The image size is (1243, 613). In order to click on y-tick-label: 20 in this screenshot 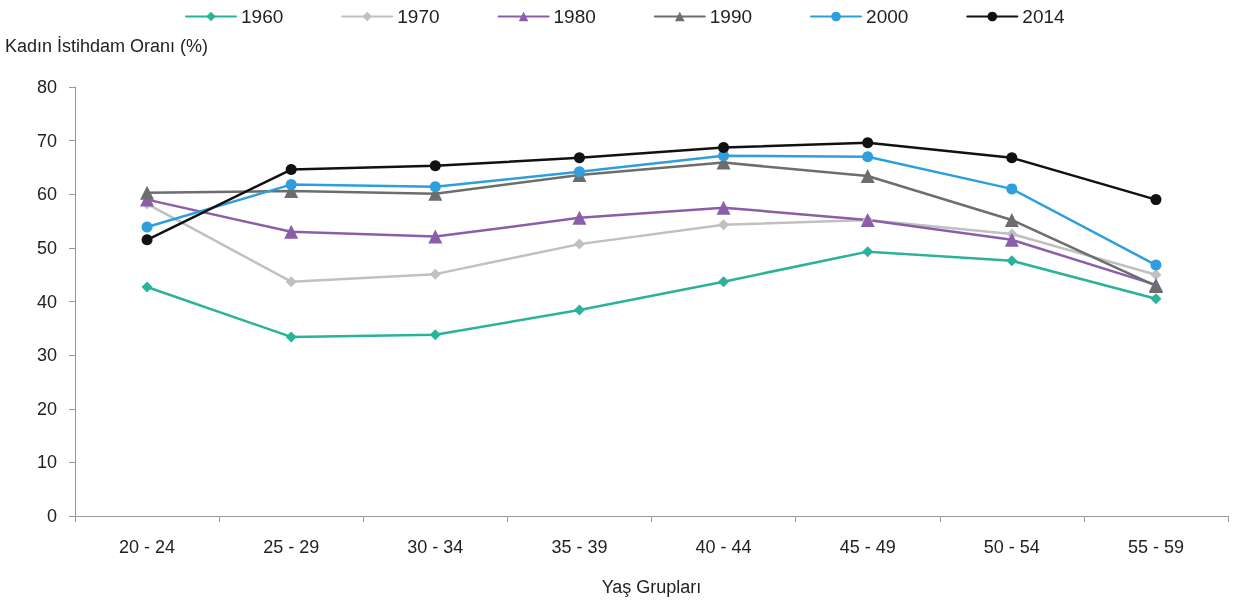, I will do `click(46, 408)`.